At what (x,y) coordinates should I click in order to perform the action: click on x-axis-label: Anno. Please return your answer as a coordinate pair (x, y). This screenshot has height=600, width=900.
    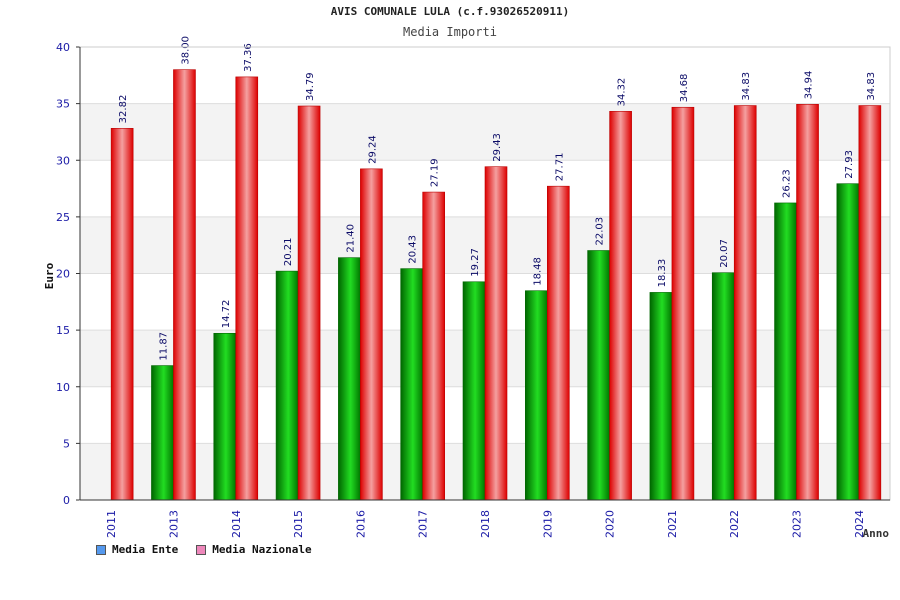
    Looking at the image, I should click on (876, 533).